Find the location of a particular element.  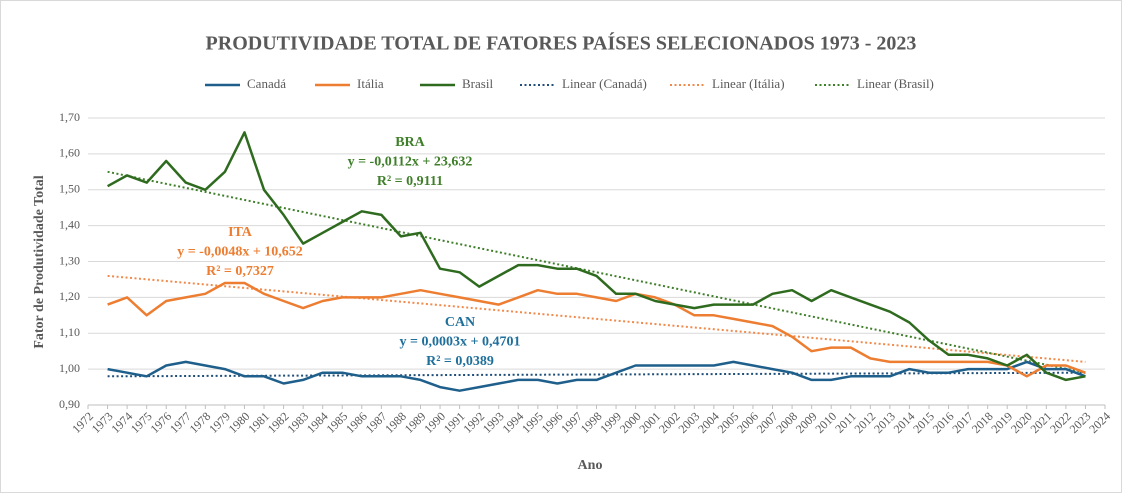

series-line is located at coordinates (596, 376).